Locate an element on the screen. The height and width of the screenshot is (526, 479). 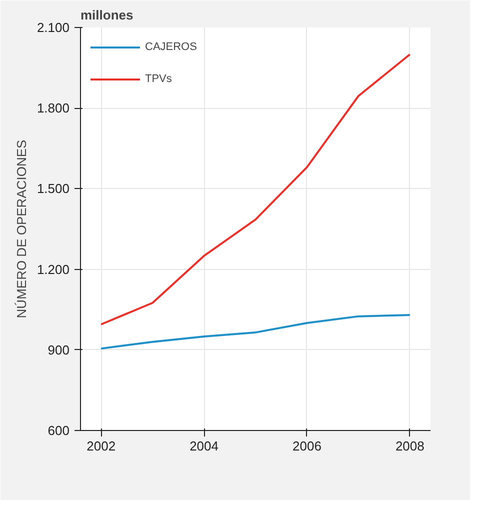
y-tick-label: 1.200 is located at coordinates (53, 269).